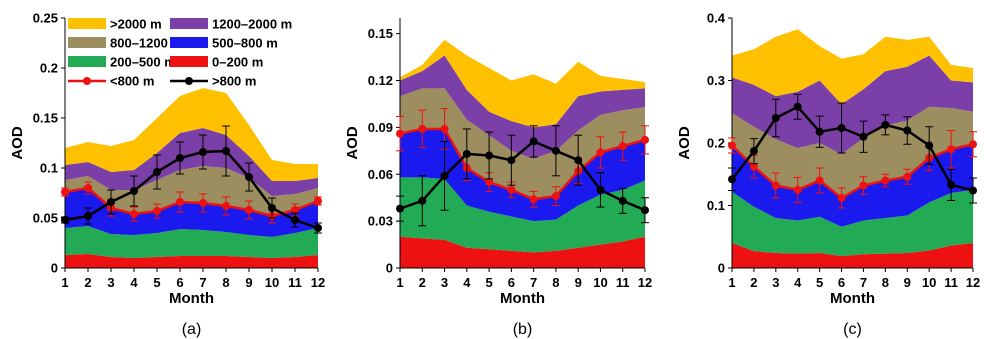 The height and width of the screenshot is (339, 984). Describe the element at coordinates (146, 43) in the screenshot. I see `legend-label-800-1200: 800–1200 m` at that location.